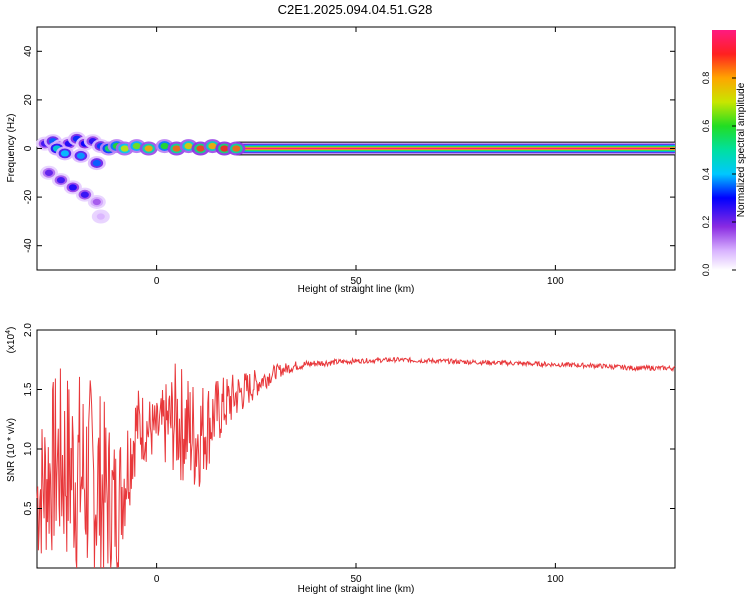  What do you see at coordinates (28, 245) in the screenshot?
I see `heatmap-y-tick-label: -40` at bounding box center [28, 245].